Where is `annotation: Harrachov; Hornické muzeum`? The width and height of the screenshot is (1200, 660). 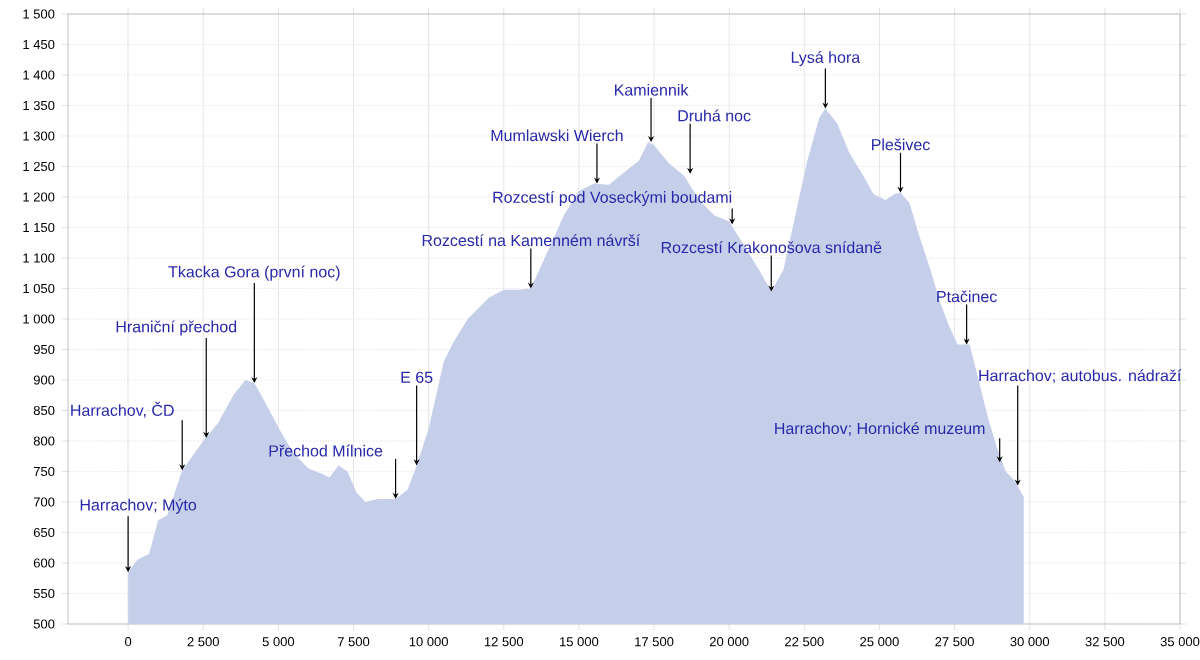
annotation: Harrachov; Hornické muzeum is located at coordinates (880, 429).